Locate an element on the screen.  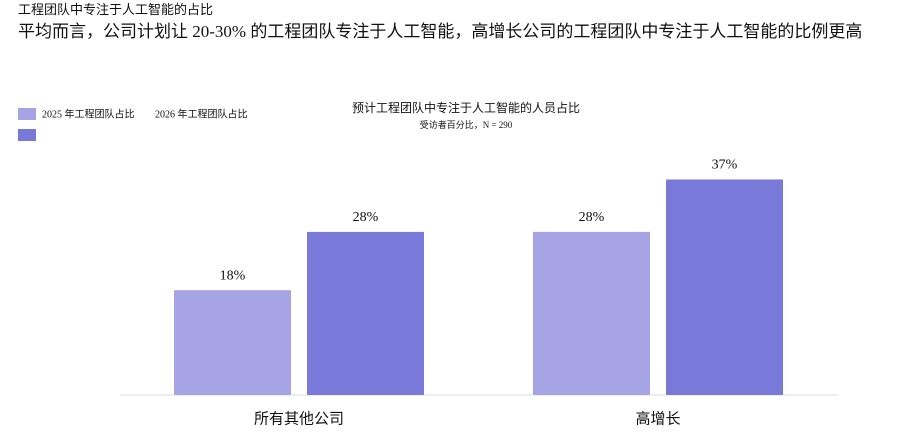
kicker: 工程团队中专注于人工智能的占比 is located at coordinates (115, 9).